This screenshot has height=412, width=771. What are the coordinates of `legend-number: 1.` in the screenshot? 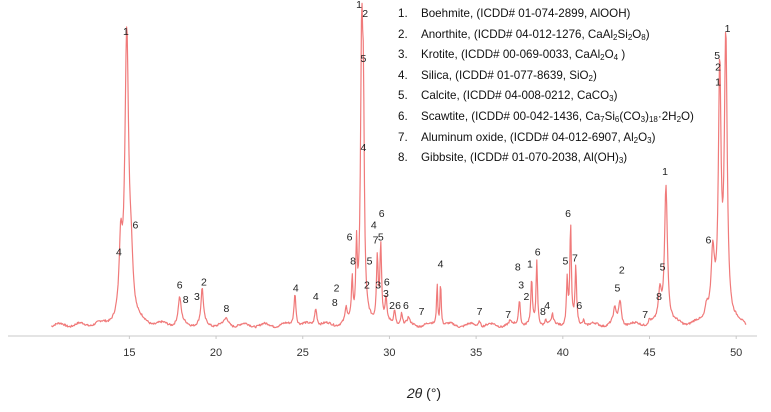 It's located at (403, 13).